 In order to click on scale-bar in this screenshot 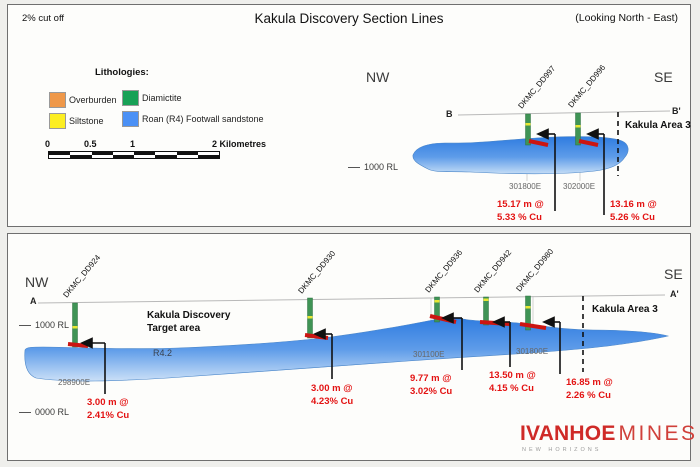, I will do `click(134, 155)`.